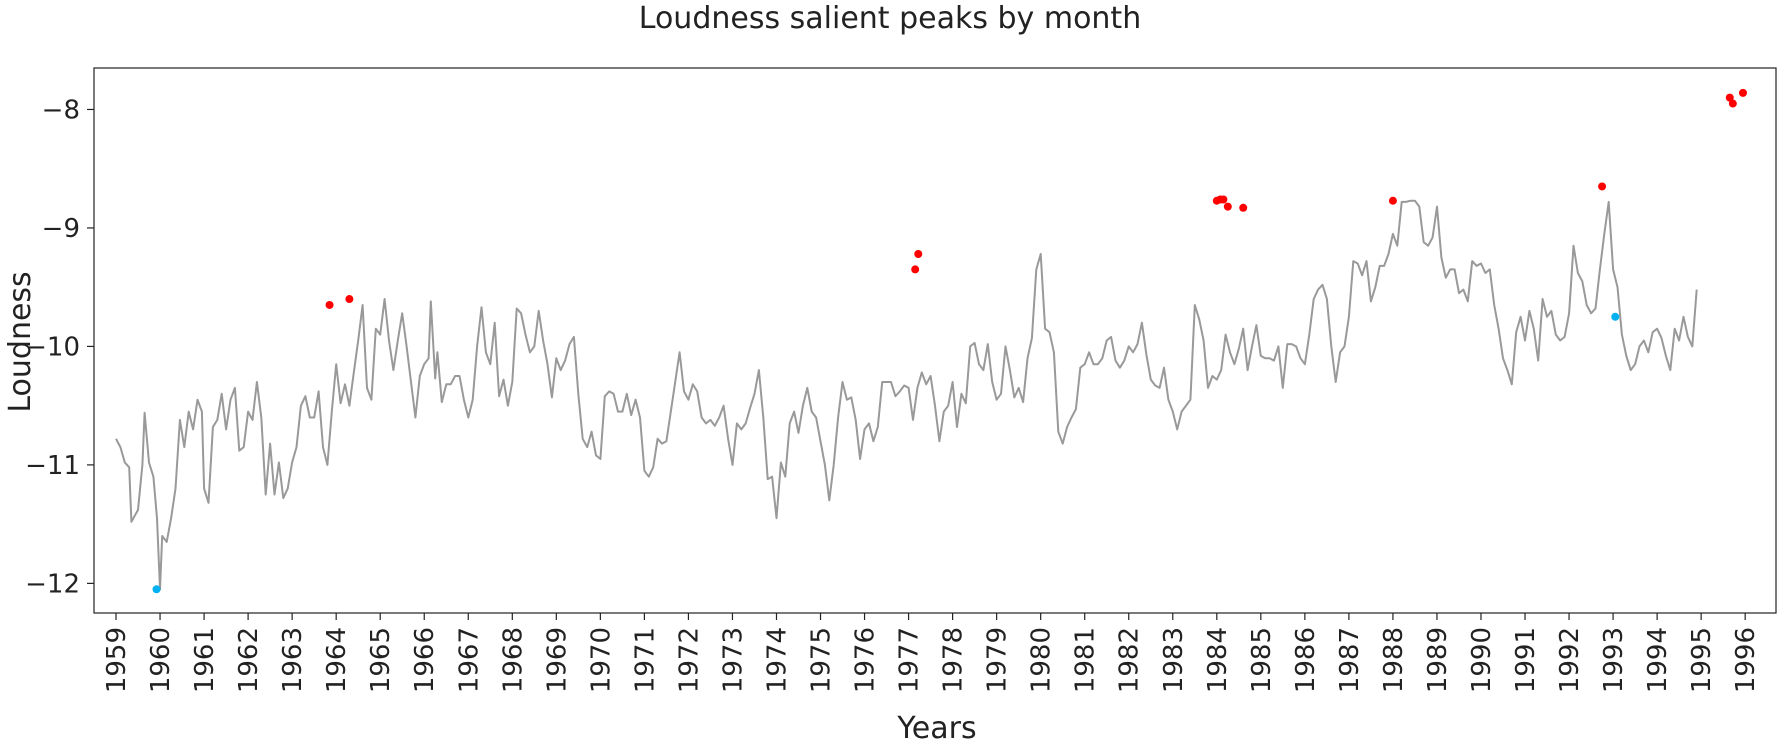 The width and height of the screenshot is (1780, 747). What do you see at coordinates (161, 660) in the screenshot?
I see `x-tick-label: 1960` at bounding box center [161, 660].